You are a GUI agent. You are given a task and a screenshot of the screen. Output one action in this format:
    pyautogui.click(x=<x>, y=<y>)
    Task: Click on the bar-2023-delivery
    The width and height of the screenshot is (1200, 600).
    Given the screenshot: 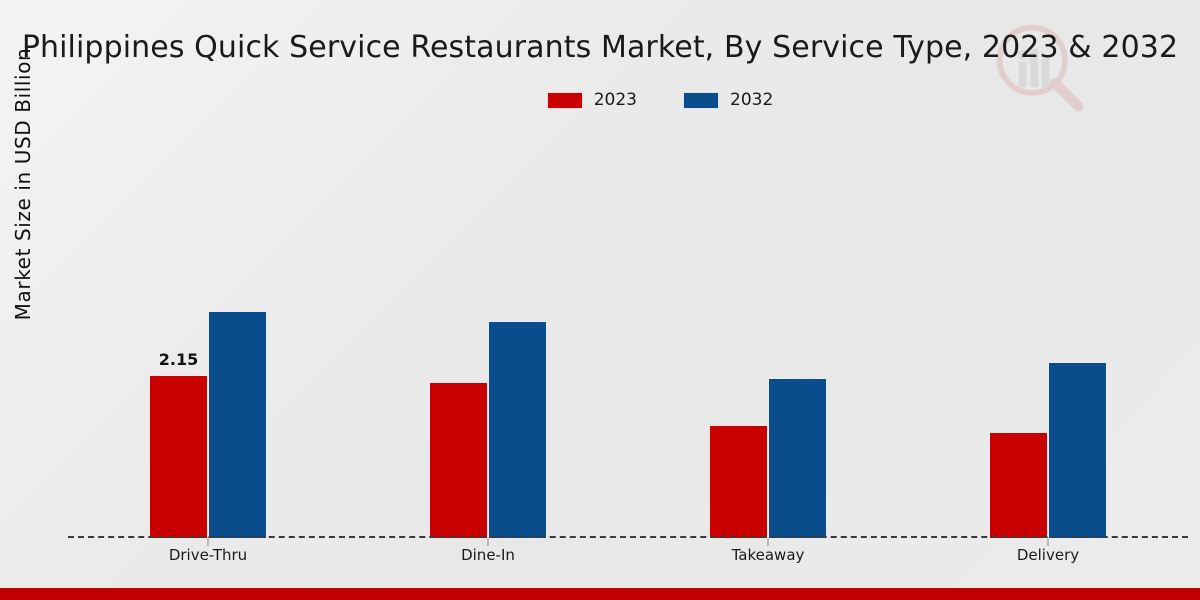 What is the action you would take?
    pyautogui.click(x=1018, y=485)
    